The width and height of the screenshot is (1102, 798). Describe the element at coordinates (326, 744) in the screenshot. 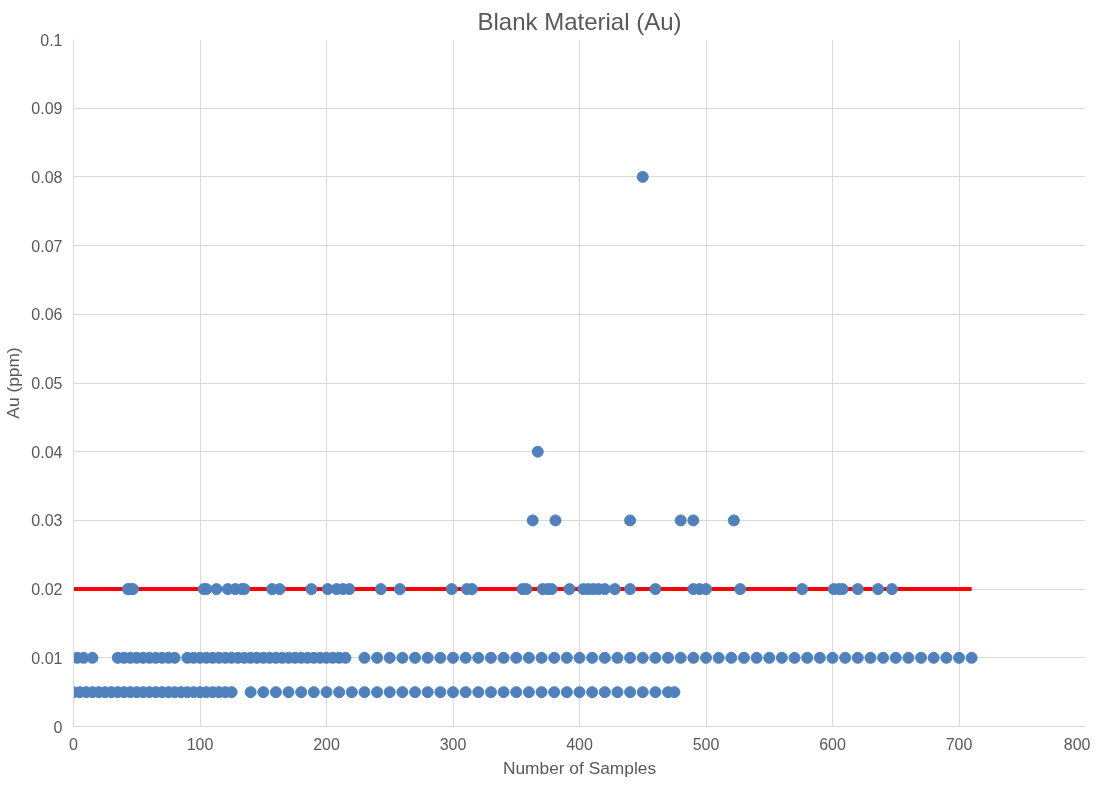

I see `x-tick-label: 200` at that location.